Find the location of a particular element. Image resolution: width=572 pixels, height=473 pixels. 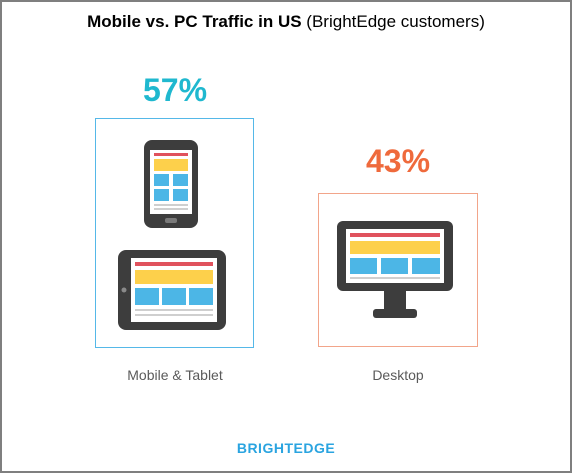

category-label-mobile-tablet: Mobile & Tablet is located at coordinates (175, 375).